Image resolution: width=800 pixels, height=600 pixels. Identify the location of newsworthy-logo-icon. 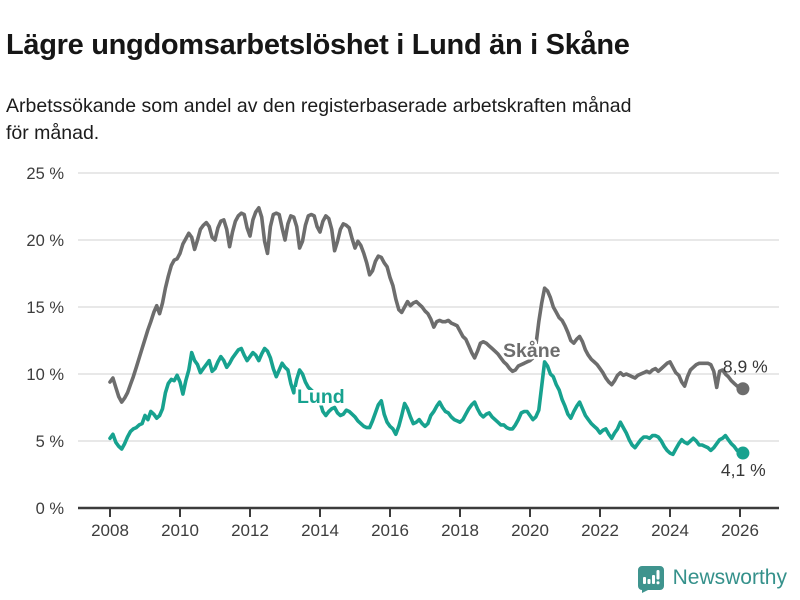
(650, 579).